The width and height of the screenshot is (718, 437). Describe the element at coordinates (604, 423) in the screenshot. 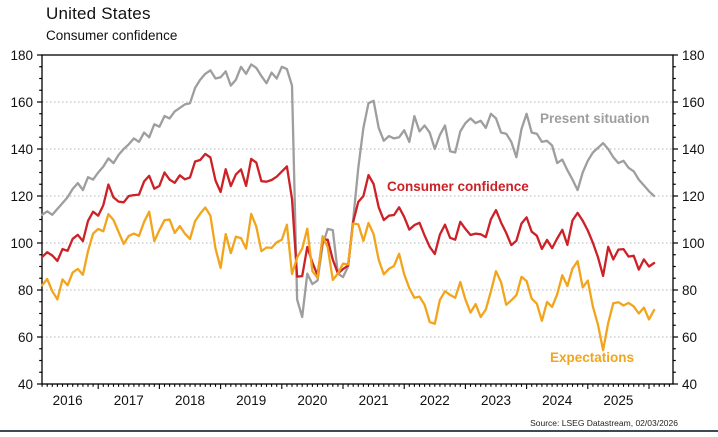

I see `source-note: Source: LSEG Datastream, 02/03/2026` at that location.